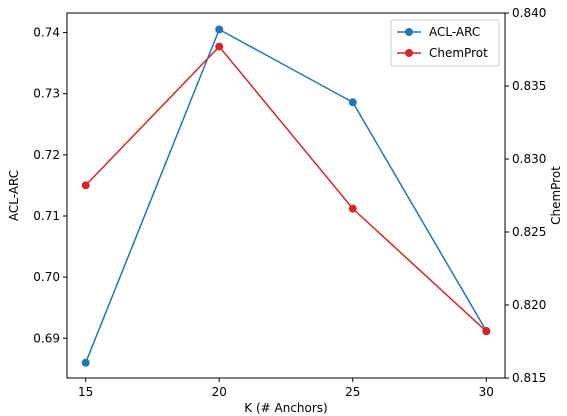 The height and width of the screenshot is (416, 567). What do you see at coordinates (458, 53) in the screenshot?
I see `legend-label-chemprot: ChemProt` at bounding box center [458, 53].